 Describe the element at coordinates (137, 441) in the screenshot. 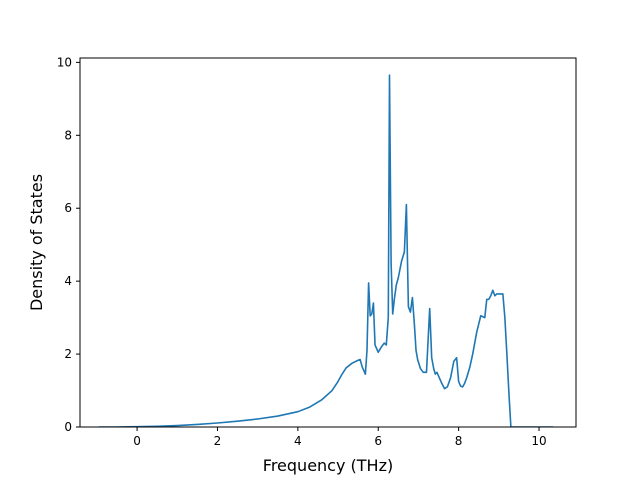

I see `x-tick-label: 0` at that location.